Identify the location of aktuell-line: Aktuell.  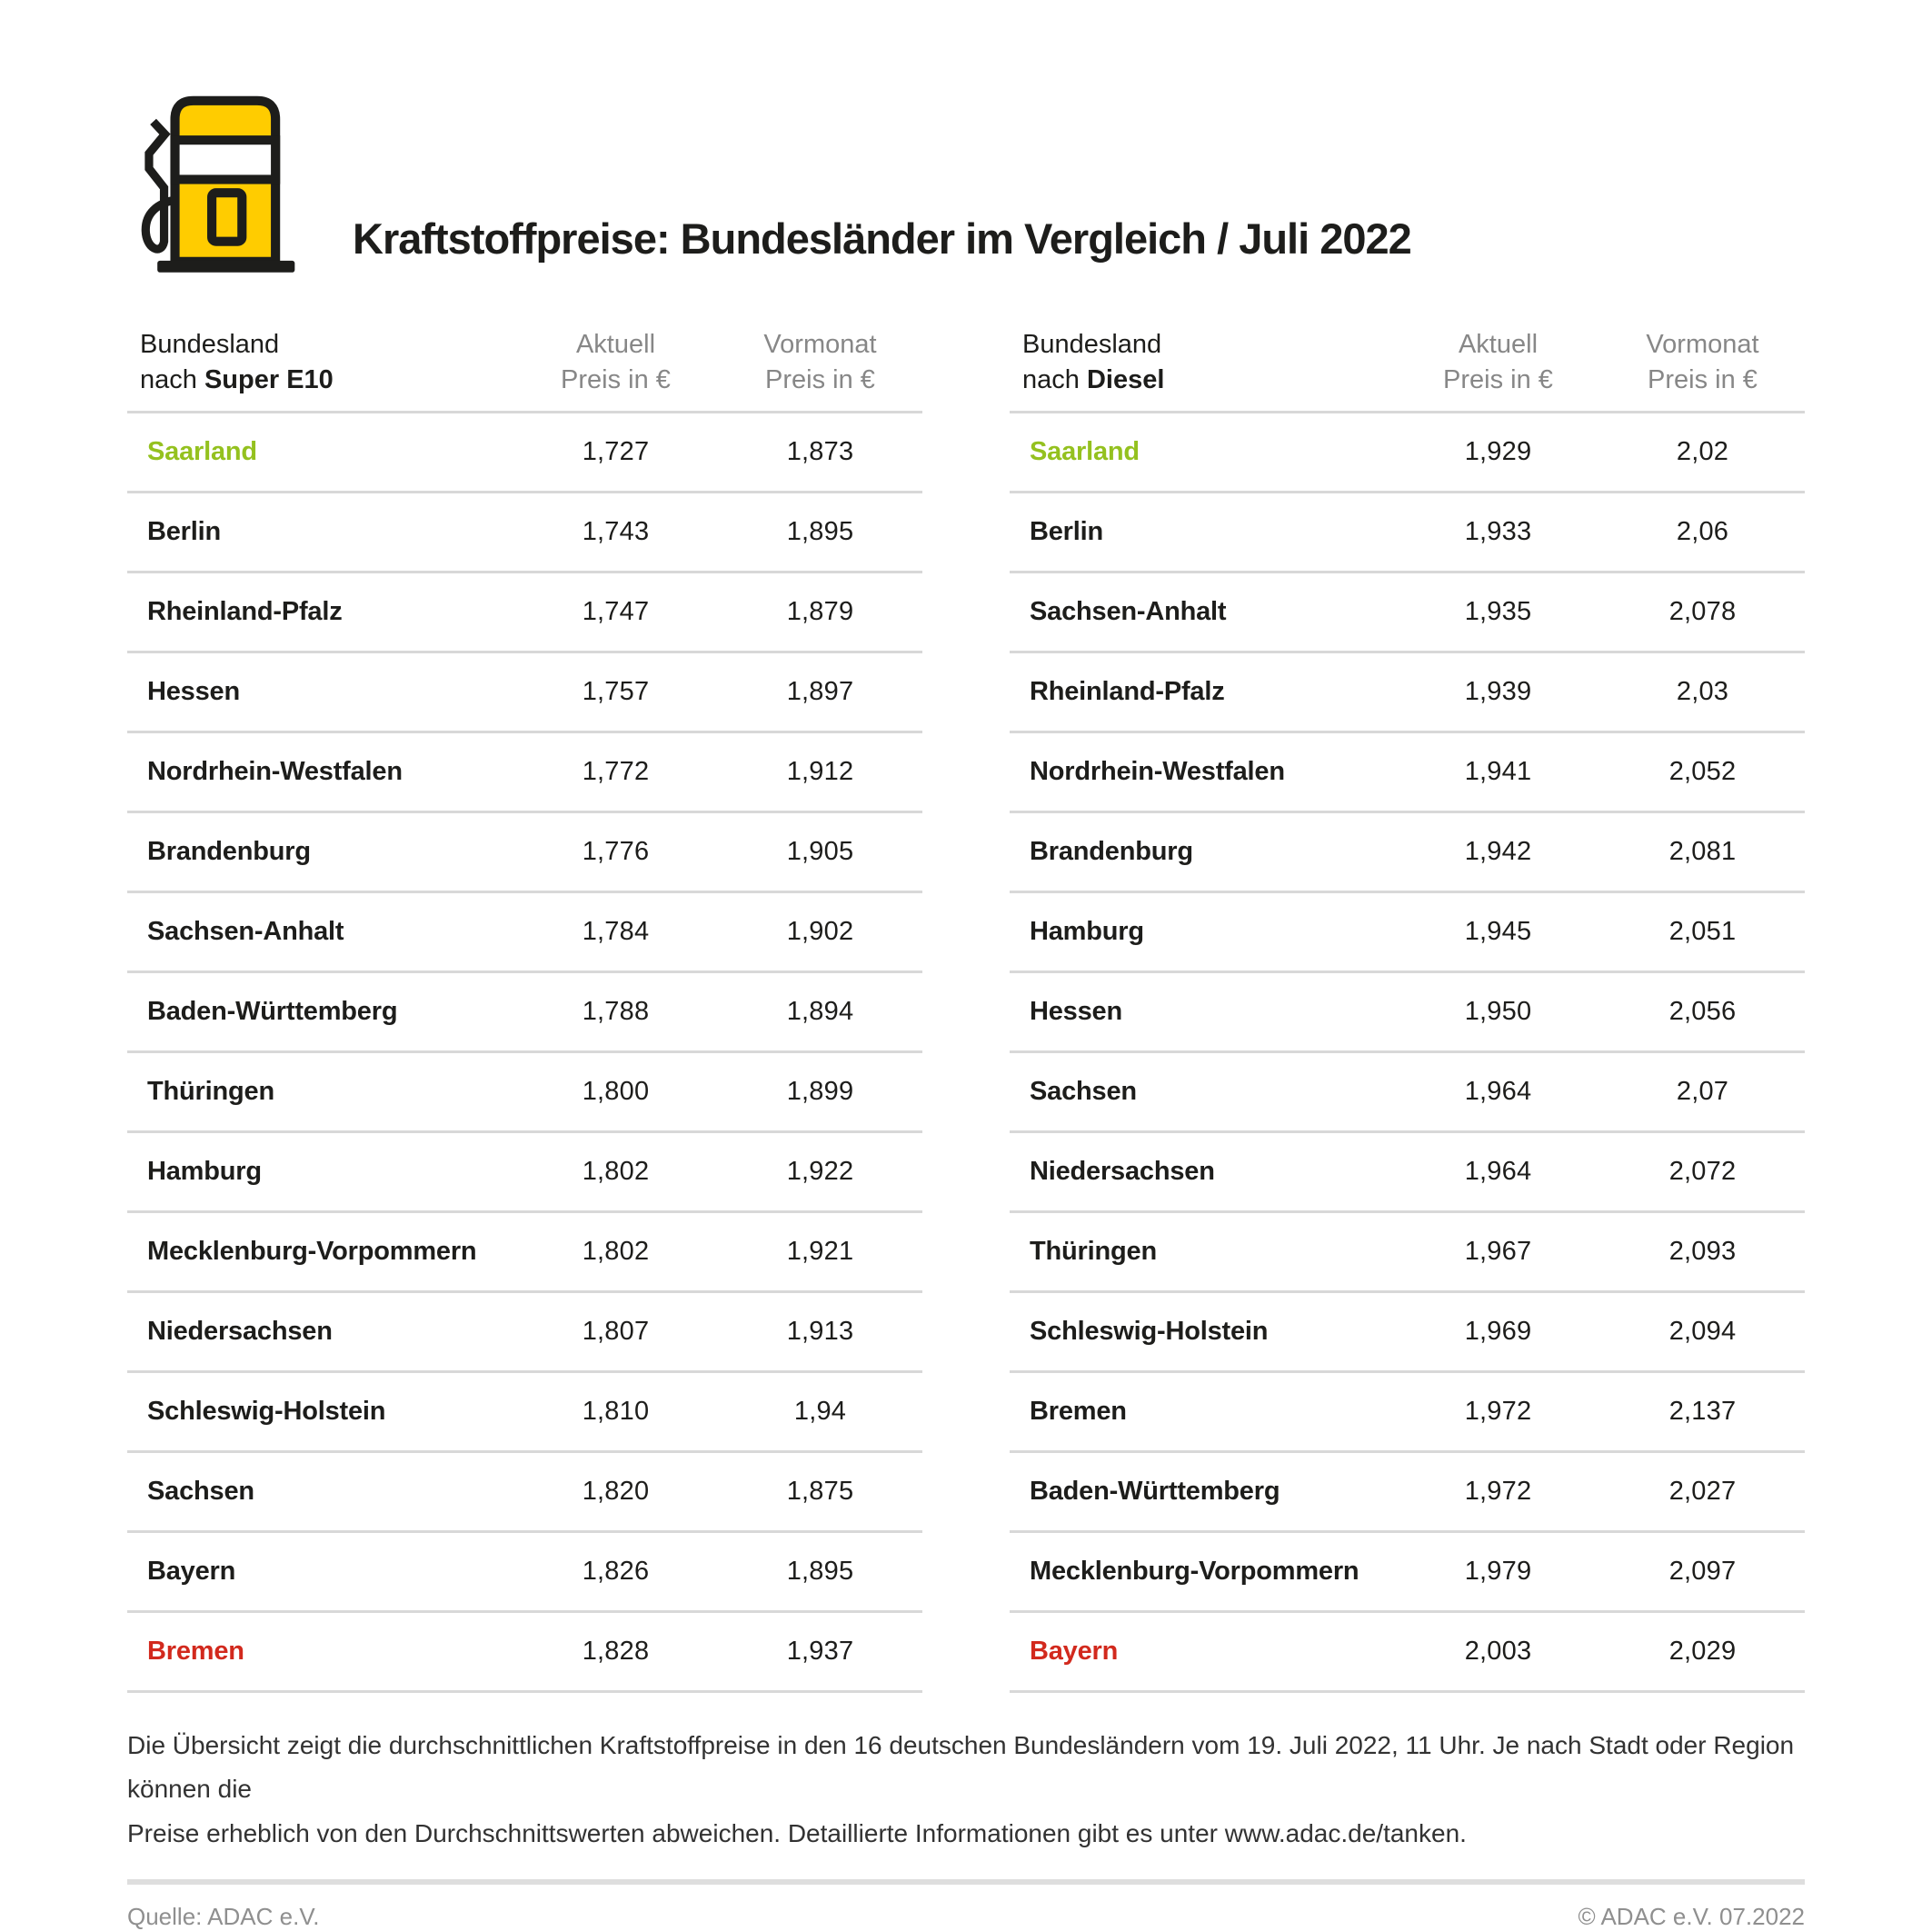
(1499, 344).